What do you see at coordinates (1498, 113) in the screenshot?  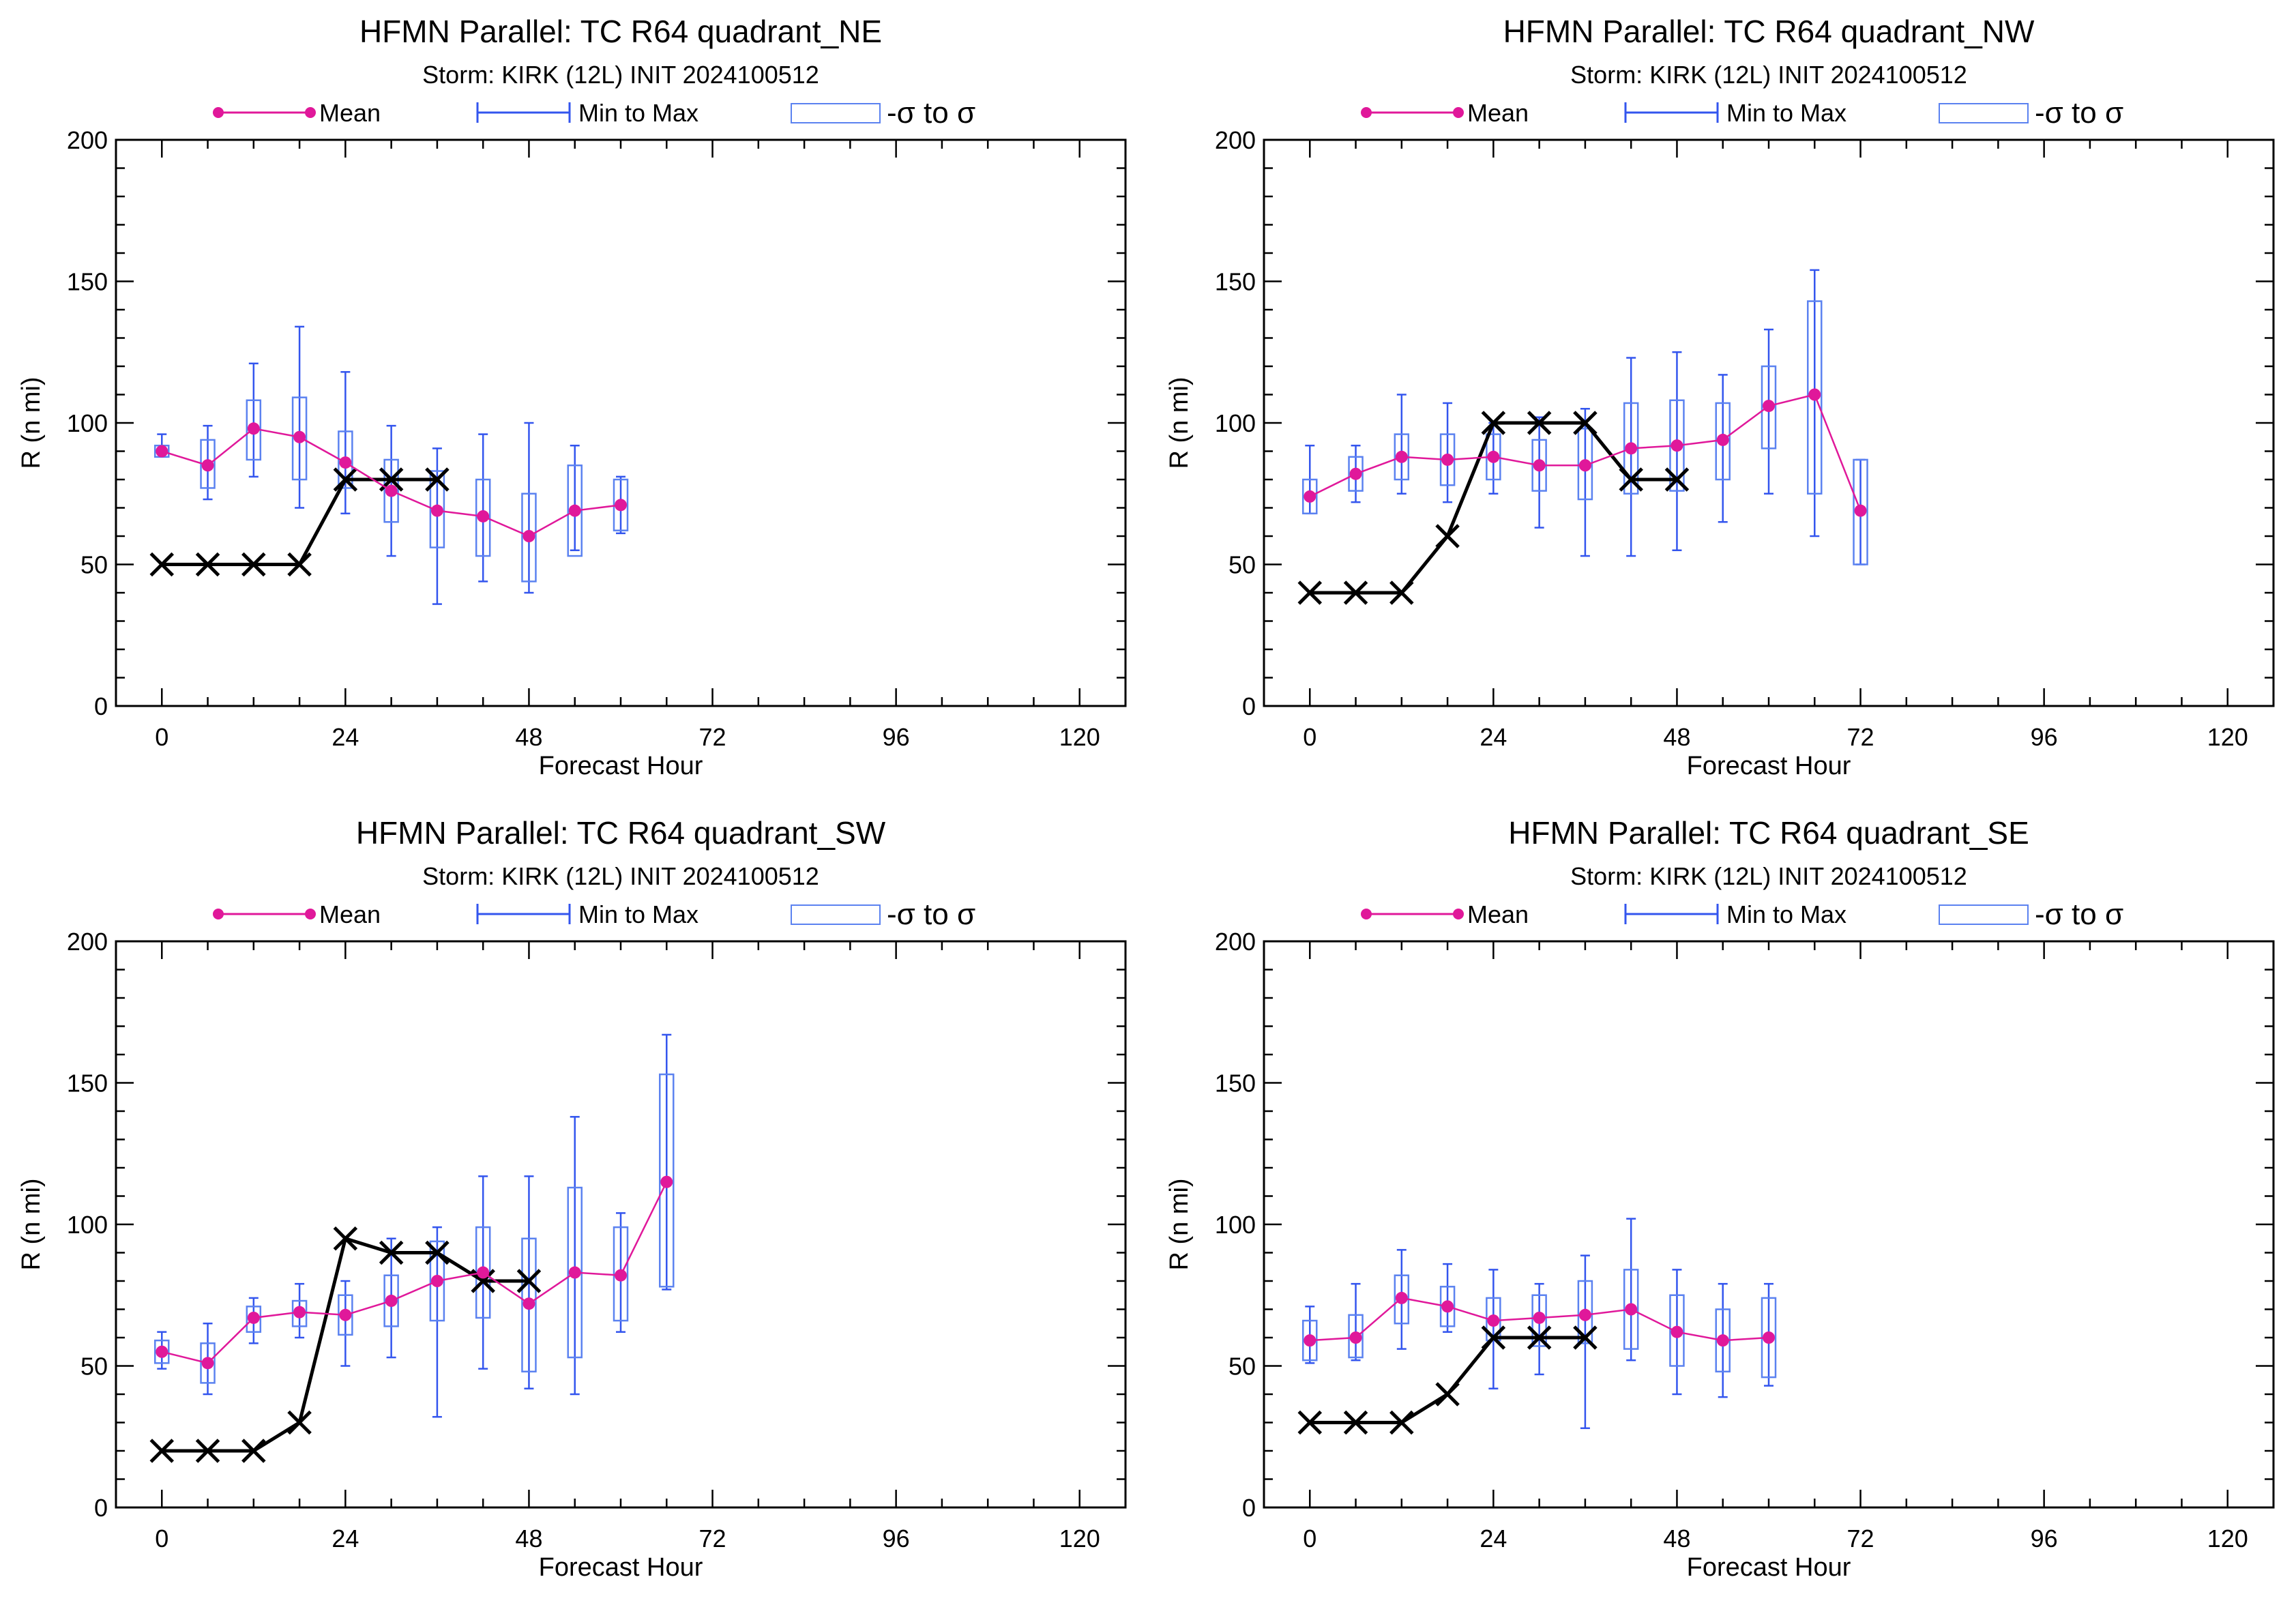 I see `legend-mean-label: Mean` at bounding box center [1498, 113].